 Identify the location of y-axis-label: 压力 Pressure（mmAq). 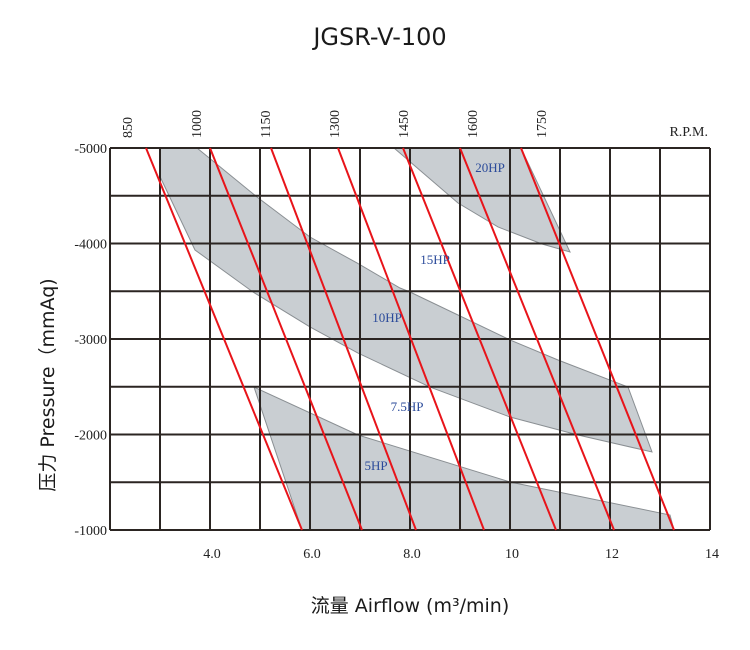
(48, 384).